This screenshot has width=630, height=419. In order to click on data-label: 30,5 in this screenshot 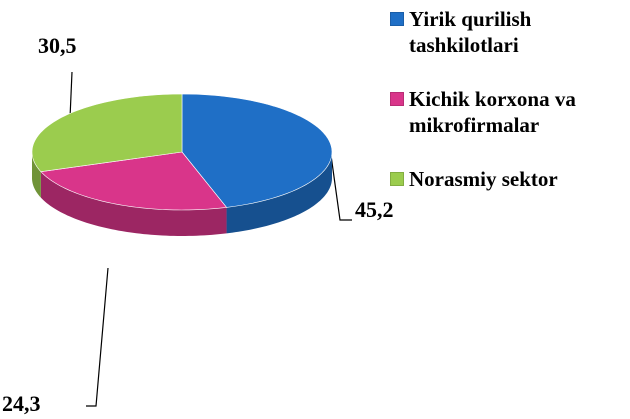, I will do `click(57, 45)`.